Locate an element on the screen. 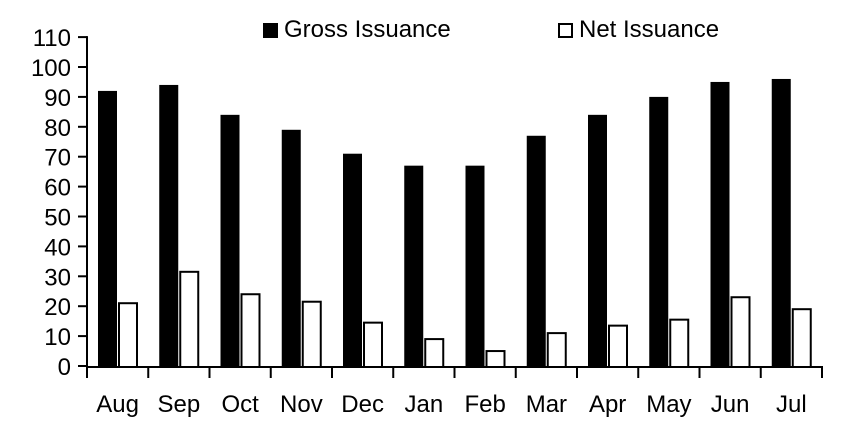  x-tick-label-nov: Nov is located at coordinates (301, 404).